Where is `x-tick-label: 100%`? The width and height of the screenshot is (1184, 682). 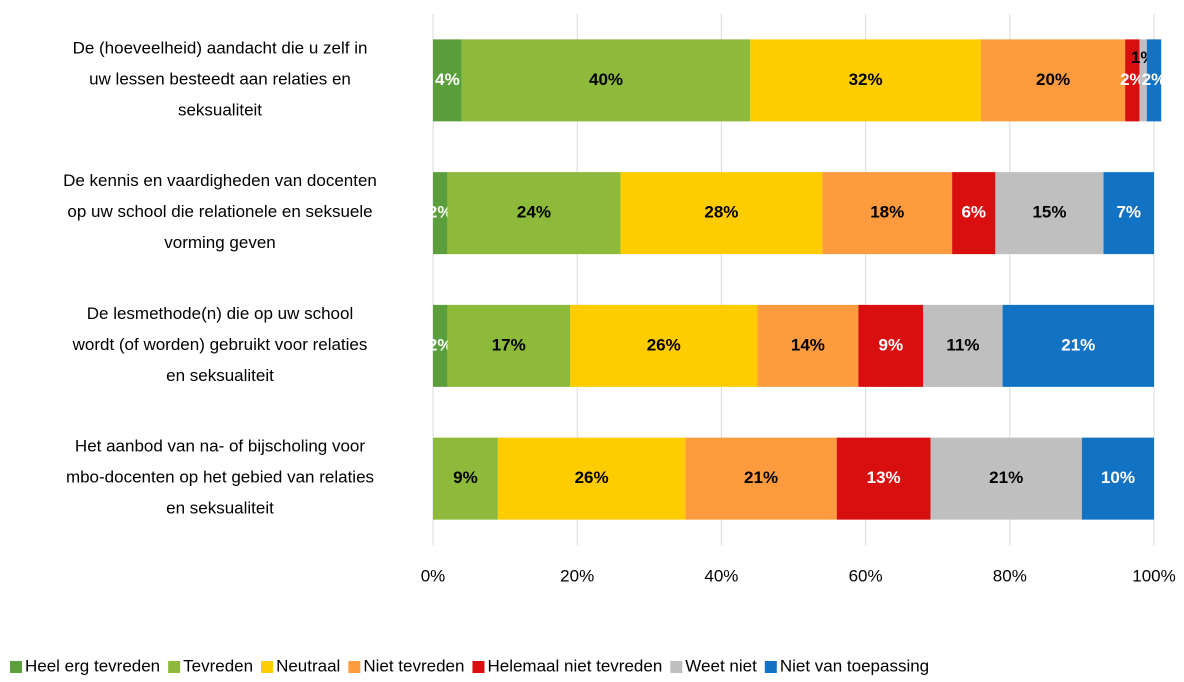
x-tick-label: 100% is located at coordinates (1153, 575).